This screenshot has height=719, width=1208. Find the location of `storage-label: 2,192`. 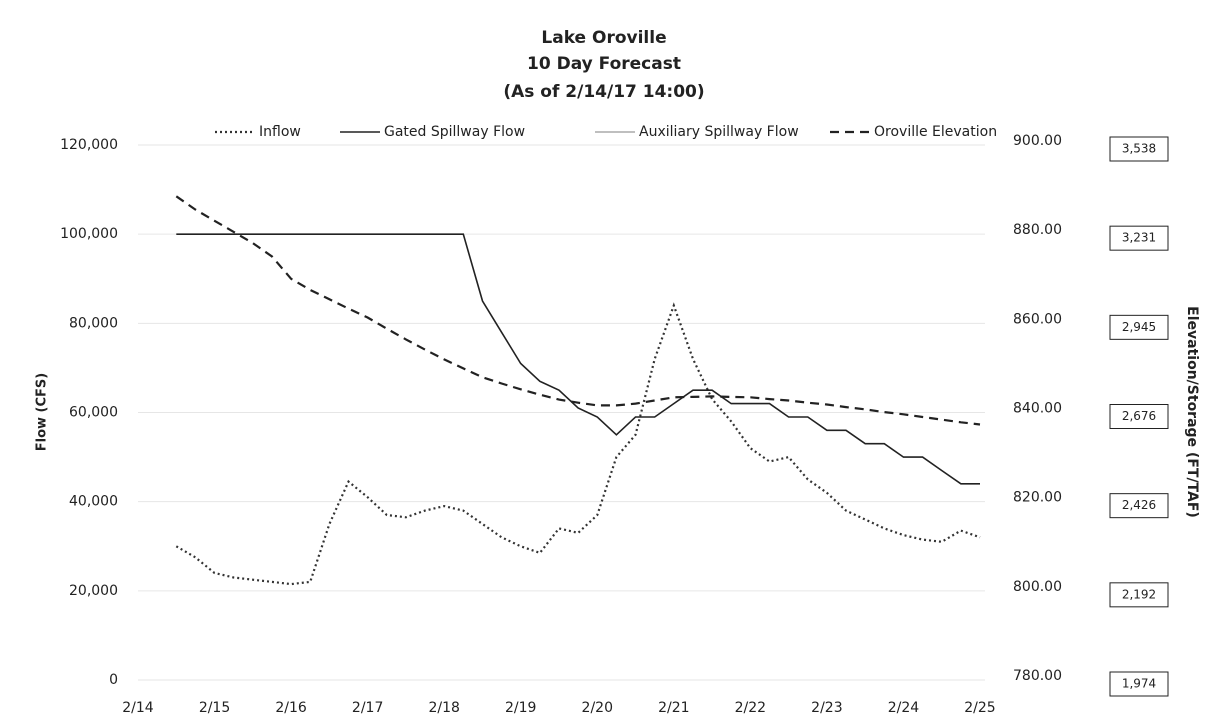

storage-label: 2,192 is located at coordinates (1139, 594).